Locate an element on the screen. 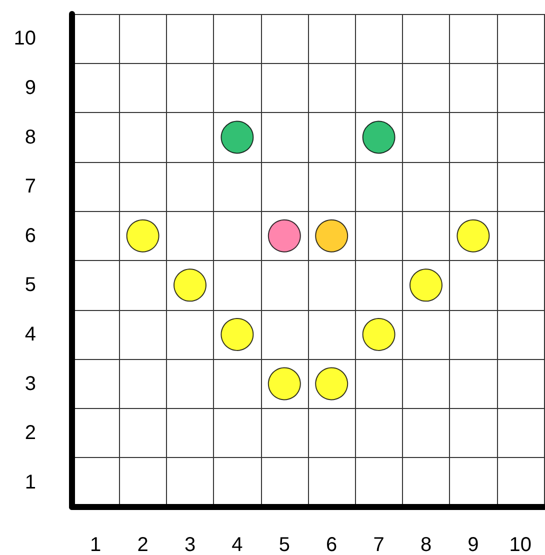  x-tick-label: 10 is located at coordinates (520, 544).